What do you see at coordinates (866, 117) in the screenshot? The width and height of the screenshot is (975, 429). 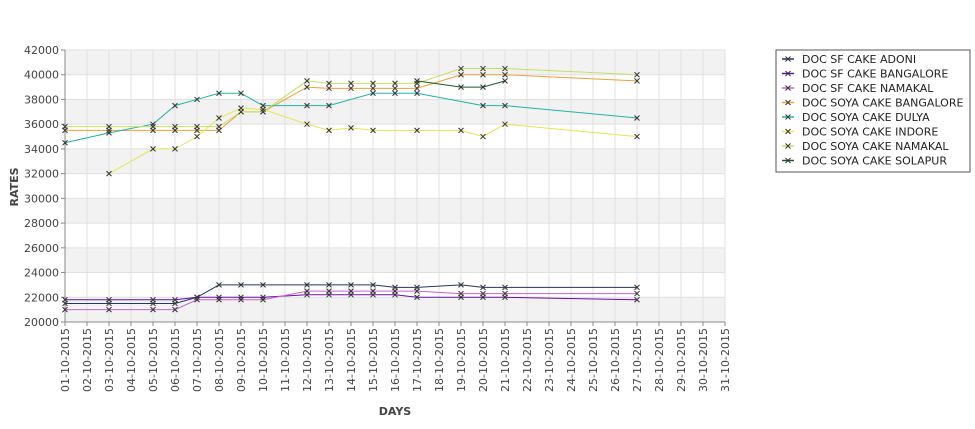 I see `legend-label: DOC SOYA CAKE DULYA` at bounding box center [866, 117].